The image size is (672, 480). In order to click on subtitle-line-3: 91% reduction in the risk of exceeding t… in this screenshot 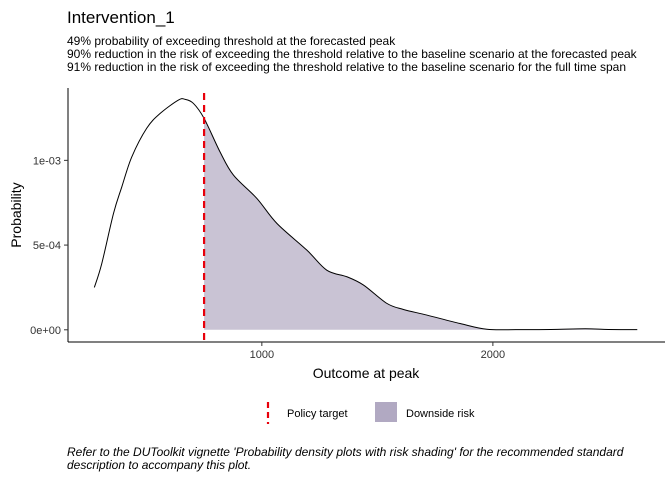, I will do `click(346, 67)`.